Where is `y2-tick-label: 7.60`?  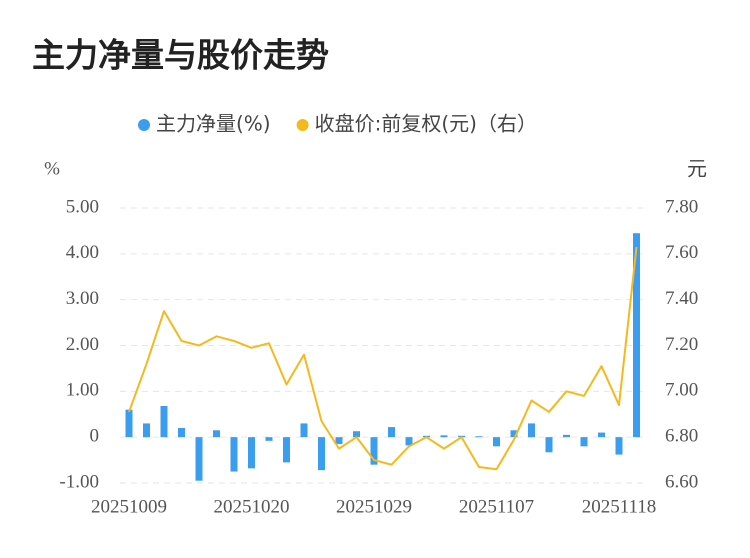
y2-tick-label: 7.60 is located at coordinates (681, 252).